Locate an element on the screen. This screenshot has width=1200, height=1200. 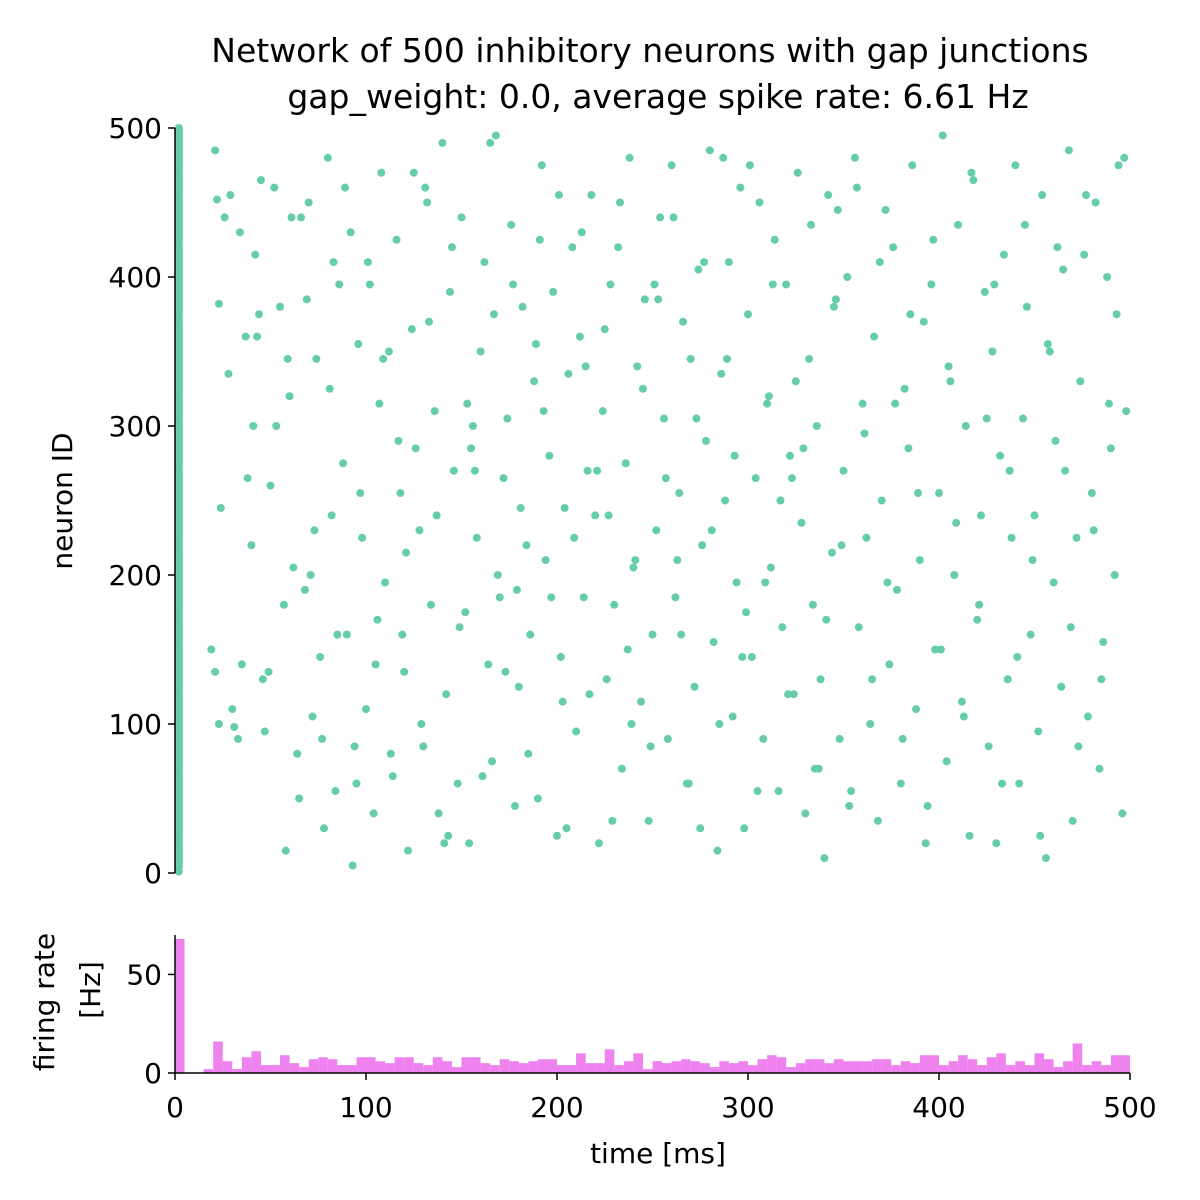
raster-y-tick-label: 100 is located at coordinates (135, 724).